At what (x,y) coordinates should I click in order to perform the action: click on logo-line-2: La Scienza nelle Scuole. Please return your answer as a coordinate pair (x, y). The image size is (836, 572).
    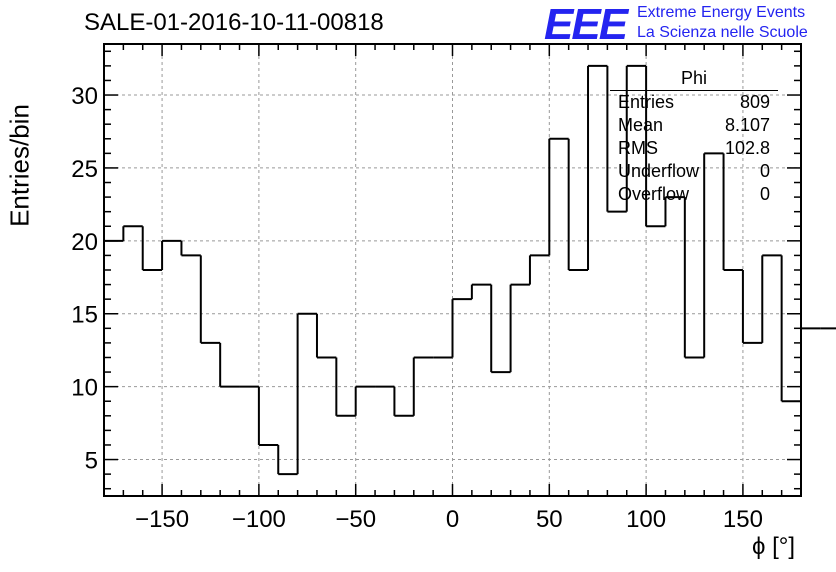
    Looking at the image, I should click on (722, 32).